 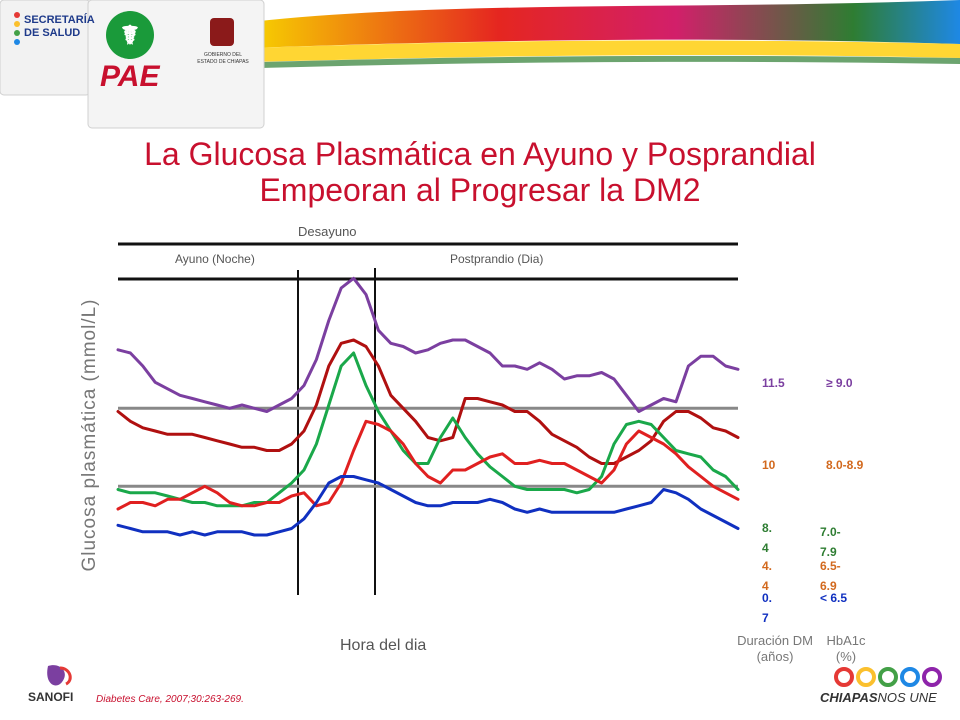 I want to click on postprandial-label: Postprandio (Dia), so click(x=497, y=259).